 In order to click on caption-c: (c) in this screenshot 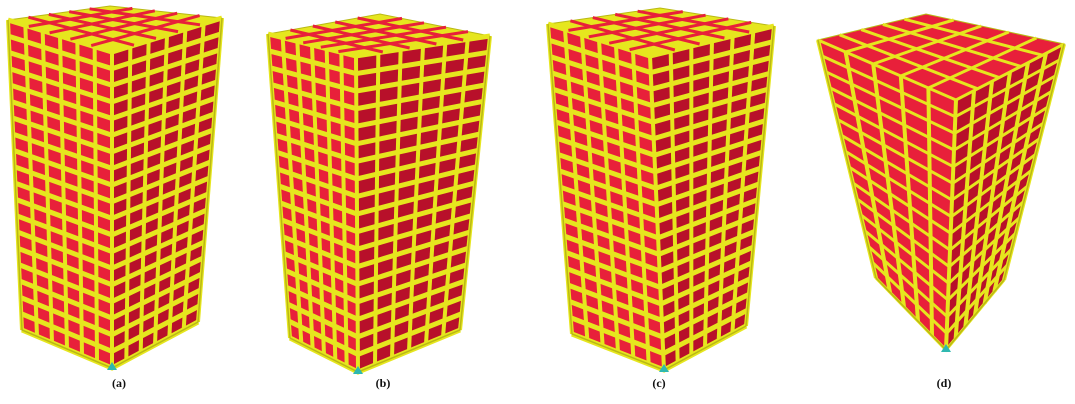, I will do `click(659, 383)`.